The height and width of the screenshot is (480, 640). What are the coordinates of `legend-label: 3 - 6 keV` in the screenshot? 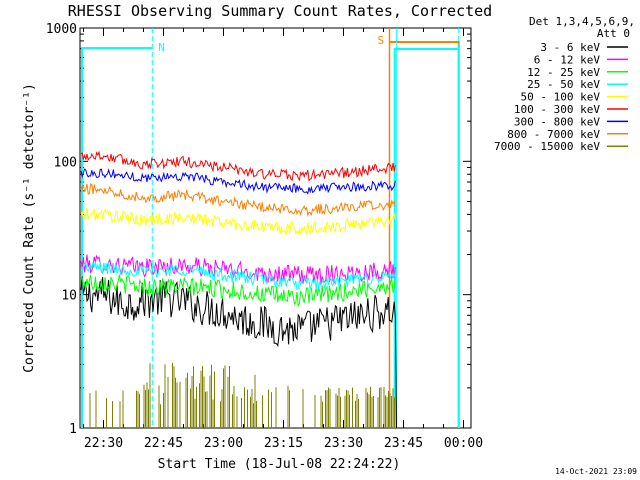 It's located at (570, 47).